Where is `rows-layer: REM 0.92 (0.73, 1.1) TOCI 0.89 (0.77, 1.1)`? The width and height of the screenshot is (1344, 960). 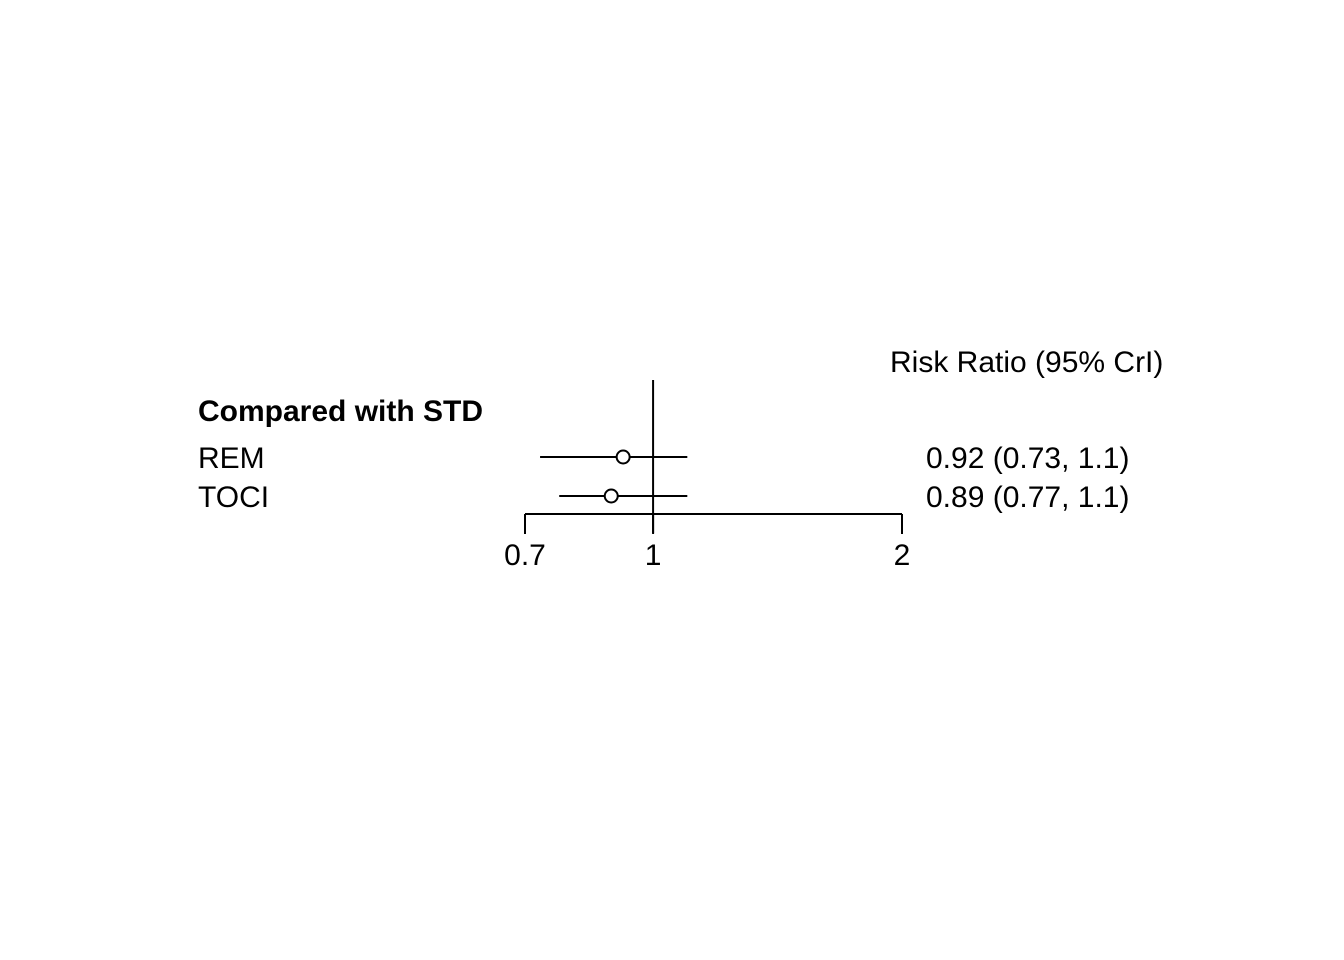 rows-layer: REM 0.92 (0.73, 1.1) TOCI 0.89 (0.77, 1.1) is located at coordinates (663, 478).